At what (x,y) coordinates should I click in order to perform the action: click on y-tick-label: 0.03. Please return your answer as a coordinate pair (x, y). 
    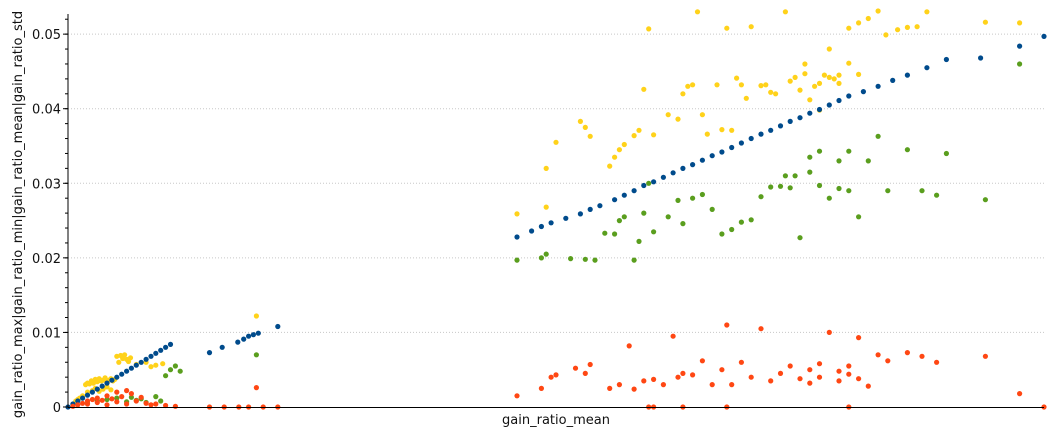
    Looking at the image, I should click on (46, 184).